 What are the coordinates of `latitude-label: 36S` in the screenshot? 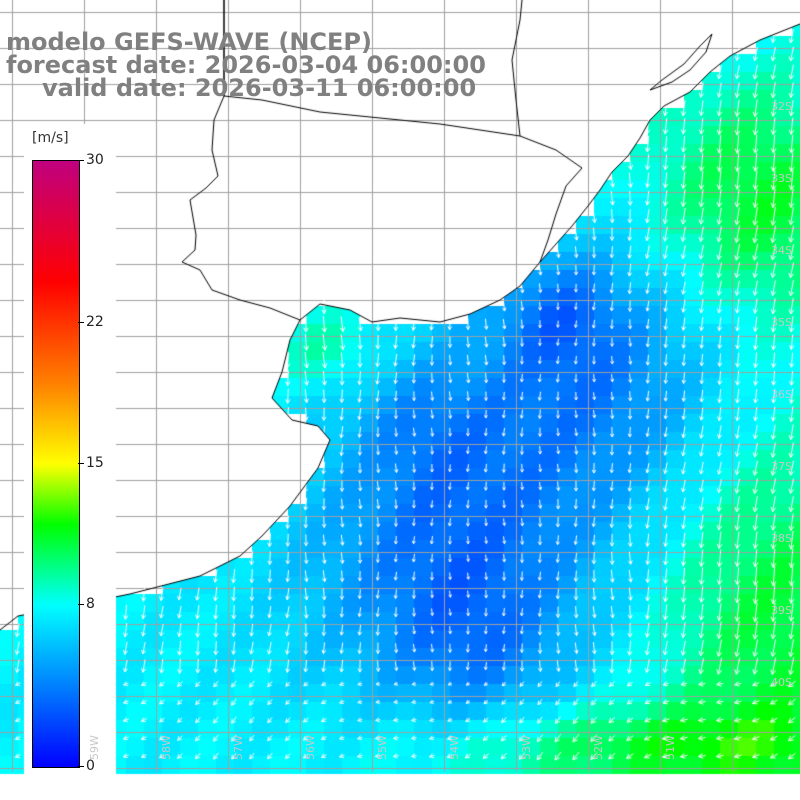 It's located at (781, 394).